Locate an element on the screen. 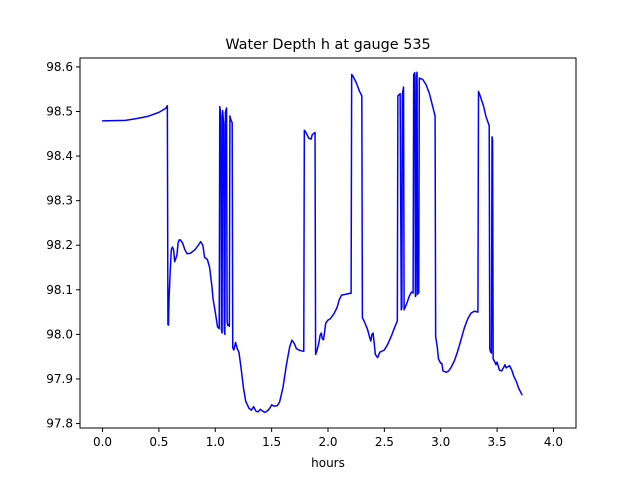  x-axis-label: hours is located at coordinates (328, 463).